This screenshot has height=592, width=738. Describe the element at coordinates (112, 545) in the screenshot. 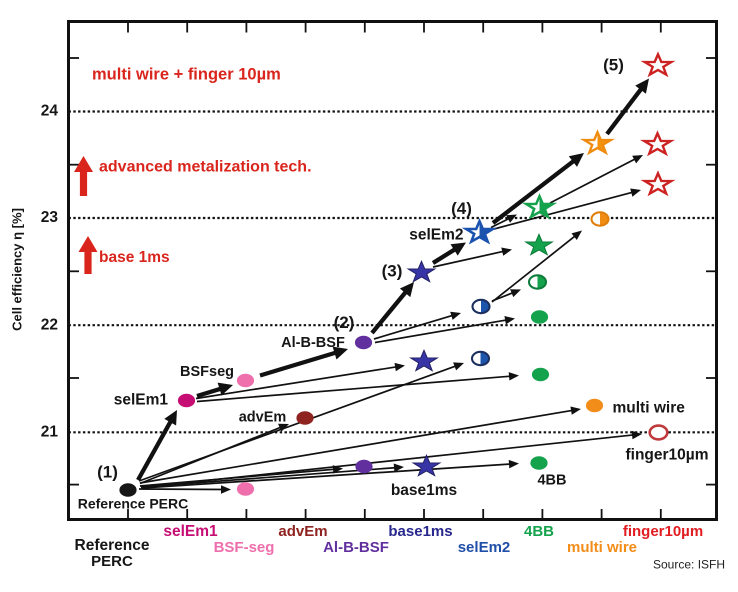

I see `svg-text: Reference` at that location.